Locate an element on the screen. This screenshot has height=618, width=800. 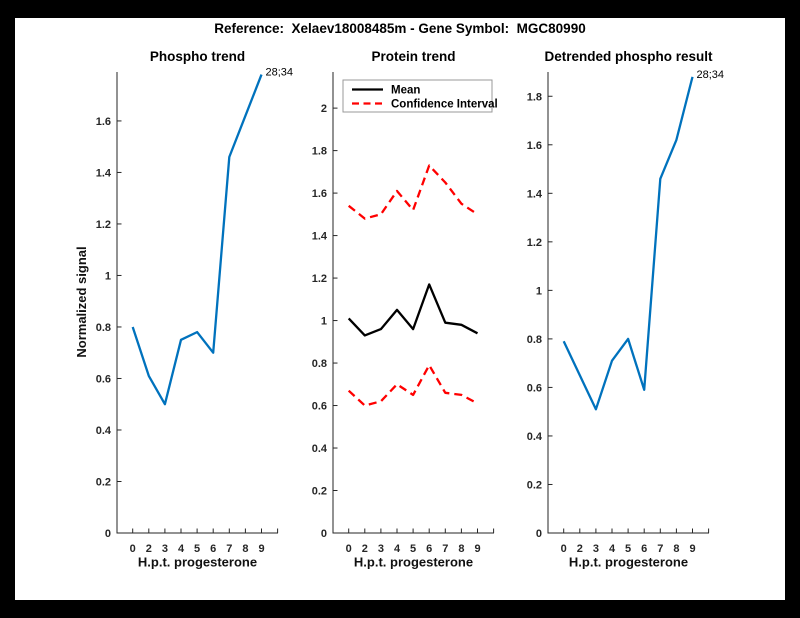
chart-title: Detrended phospho result is located at coordinates (628, 56).